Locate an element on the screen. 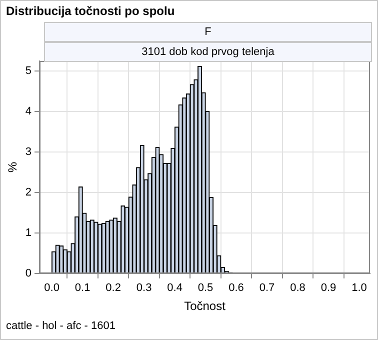 The image size is (378, 340). x-tick-label: 0.9 is located at coordinates (328, 288).